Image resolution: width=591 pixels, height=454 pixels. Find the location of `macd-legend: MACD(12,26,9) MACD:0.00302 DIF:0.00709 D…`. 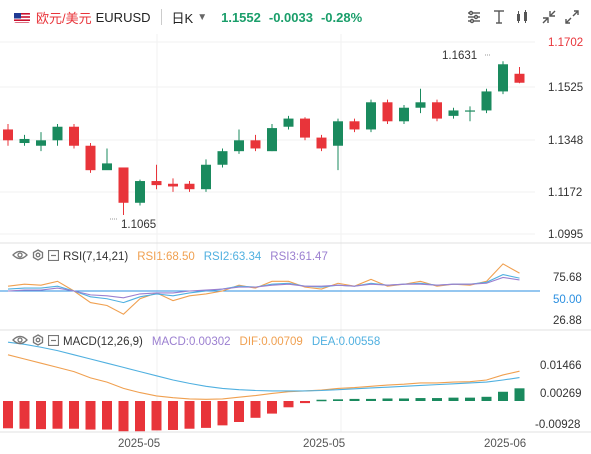

macd-legend: MACD(12,26,9) MACD:0.00302 DIF:0.00709 D… is located at coordinates (196, 341).